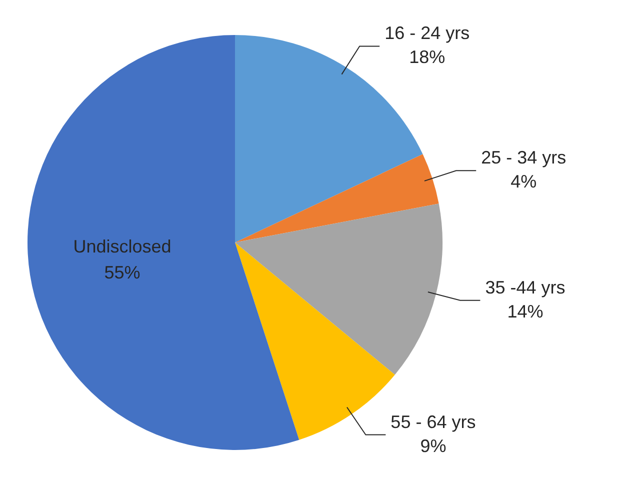  I want to click on data-label: 55%, so click(122, 272).